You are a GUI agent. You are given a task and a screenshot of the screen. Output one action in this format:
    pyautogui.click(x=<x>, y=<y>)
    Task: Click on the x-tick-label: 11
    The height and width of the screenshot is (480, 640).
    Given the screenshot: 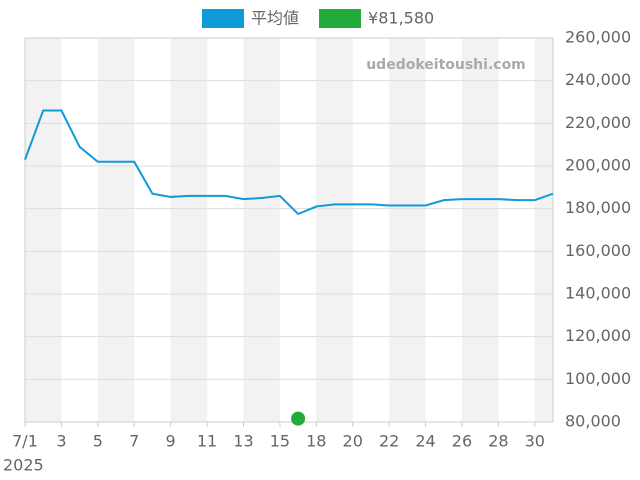 What is the action you would take?
    pyautogui.click(x=207, y=441)
    